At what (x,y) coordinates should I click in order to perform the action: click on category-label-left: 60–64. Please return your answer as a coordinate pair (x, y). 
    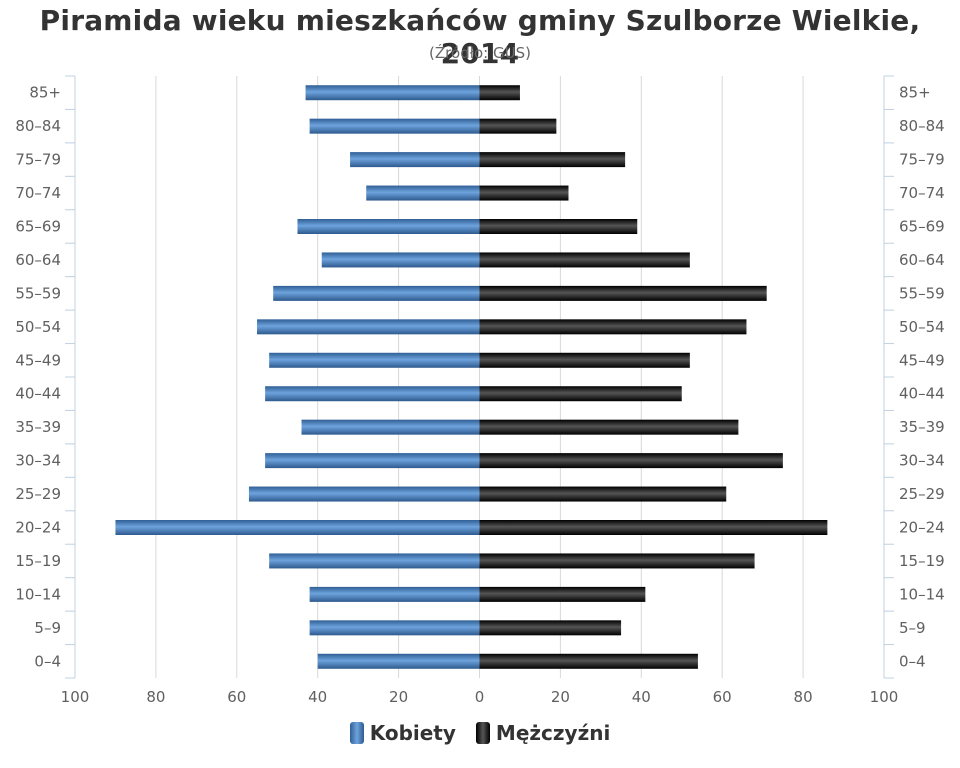
    Looking at the image, I should click on (38, 260).